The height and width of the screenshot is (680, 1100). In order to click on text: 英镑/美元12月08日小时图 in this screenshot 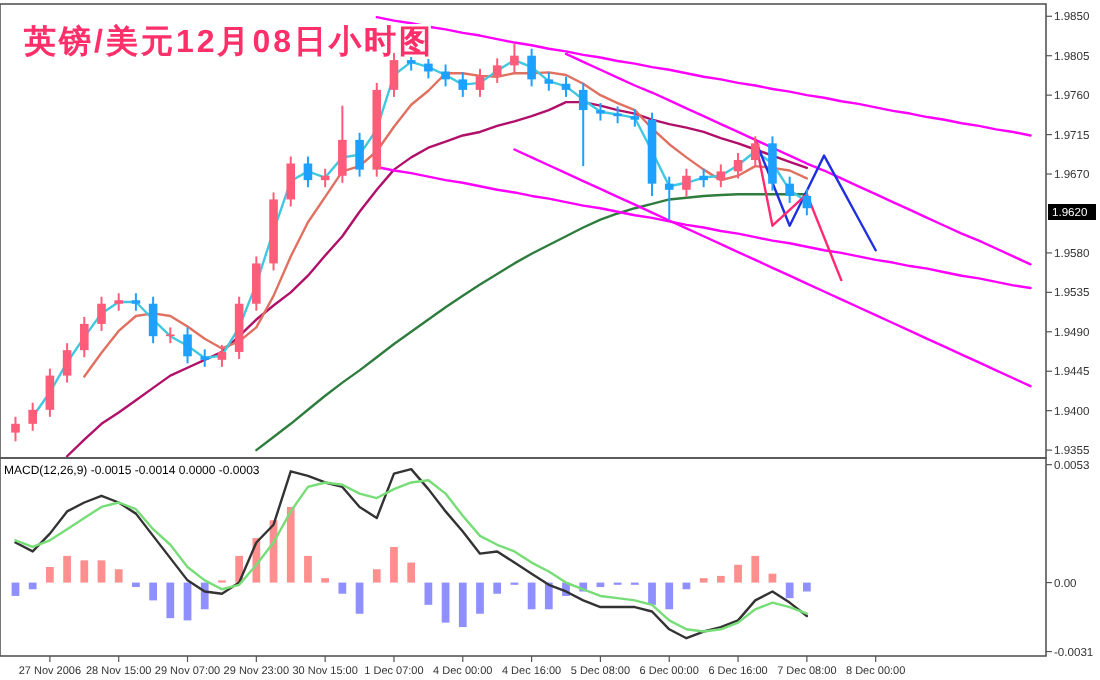, I will do `click(228, 41)`.